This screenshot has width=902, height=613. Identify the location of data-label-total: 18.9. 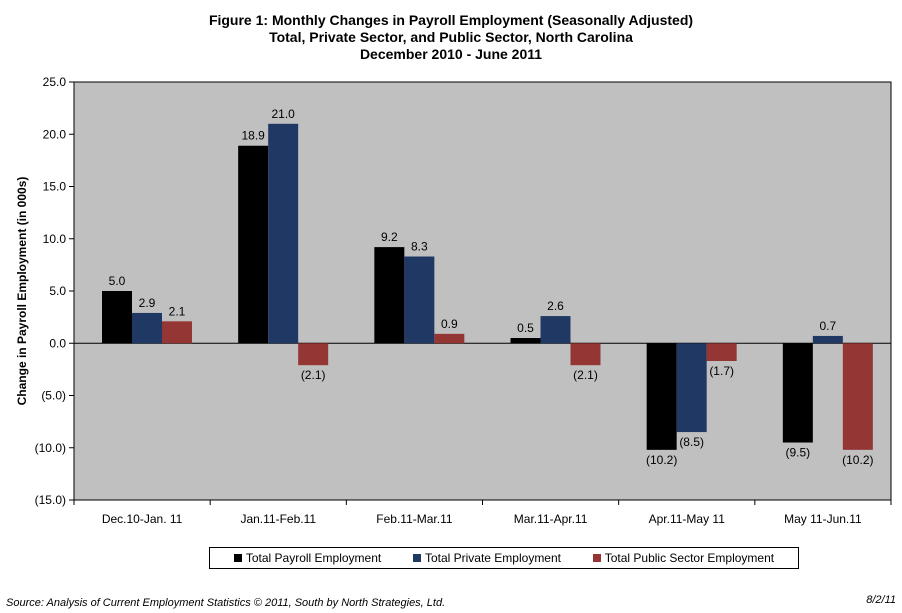
(253, 136).